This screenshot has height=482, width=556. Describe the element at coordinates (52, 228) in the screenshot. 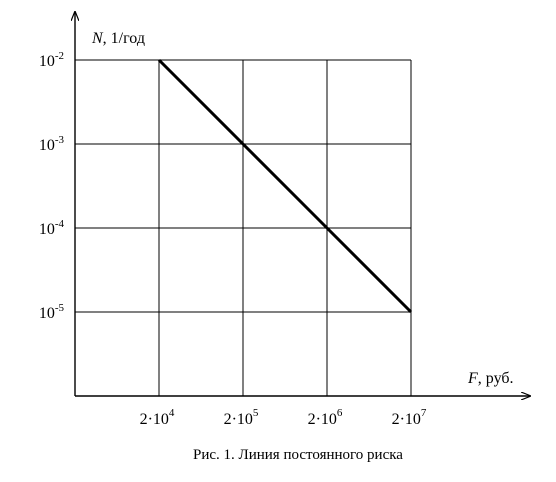

I see `y-tick-label-3: 10⁻⁴` at that location.